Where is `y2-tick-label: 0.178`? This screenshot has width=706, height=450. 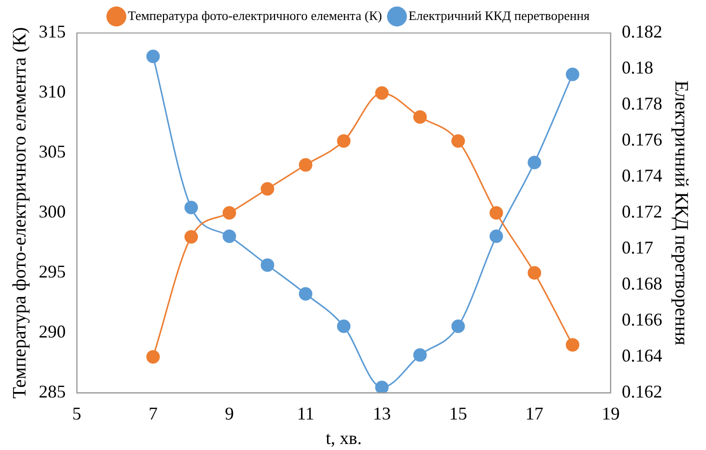 y2-tick-label: 0.178 is located at coordinates (642, 104).